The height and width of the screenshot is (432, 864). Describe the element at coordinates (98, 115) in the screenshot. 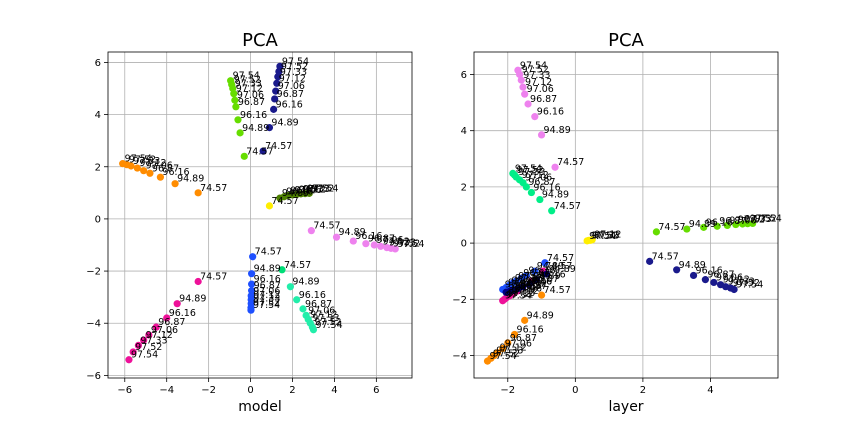

I see `y-tick-label: 4` at that location.